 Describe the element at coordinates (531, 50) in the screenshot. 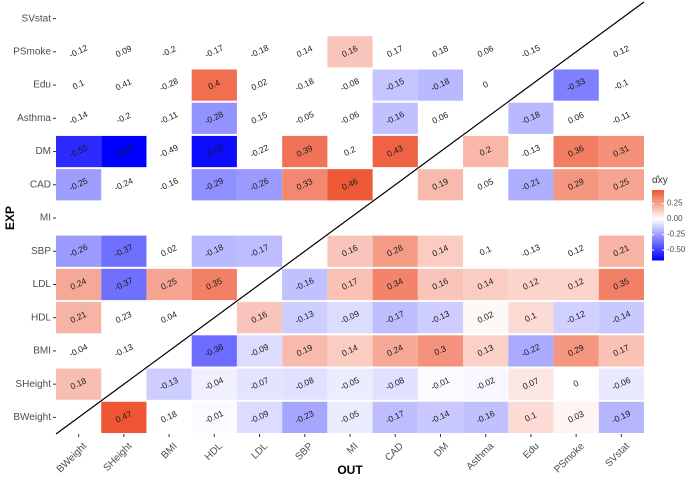

I see `cell-value-label: -0.15` at that location.